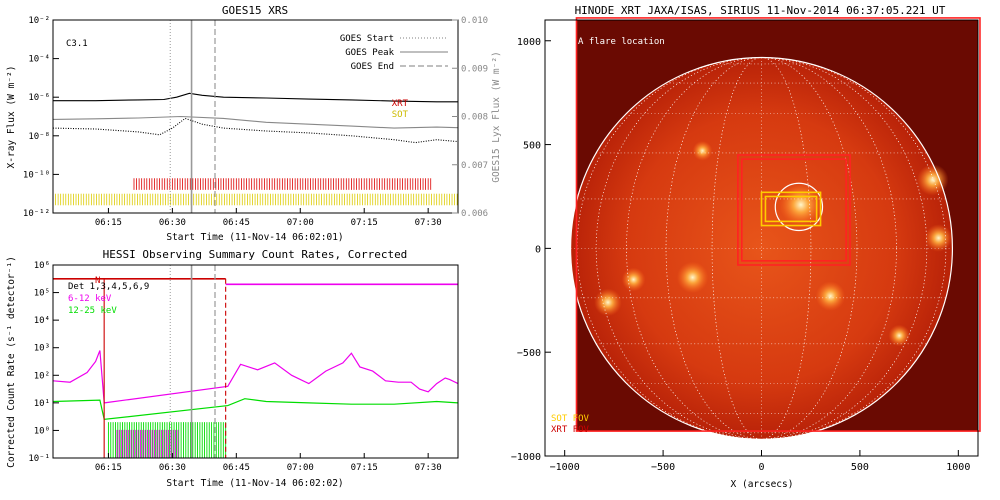 This screenshot has width=1000, height=500. Describe the element at coordinates (42, 404) in the screenshot. I see `hessi-y-tick-label: 10¹` at that location.